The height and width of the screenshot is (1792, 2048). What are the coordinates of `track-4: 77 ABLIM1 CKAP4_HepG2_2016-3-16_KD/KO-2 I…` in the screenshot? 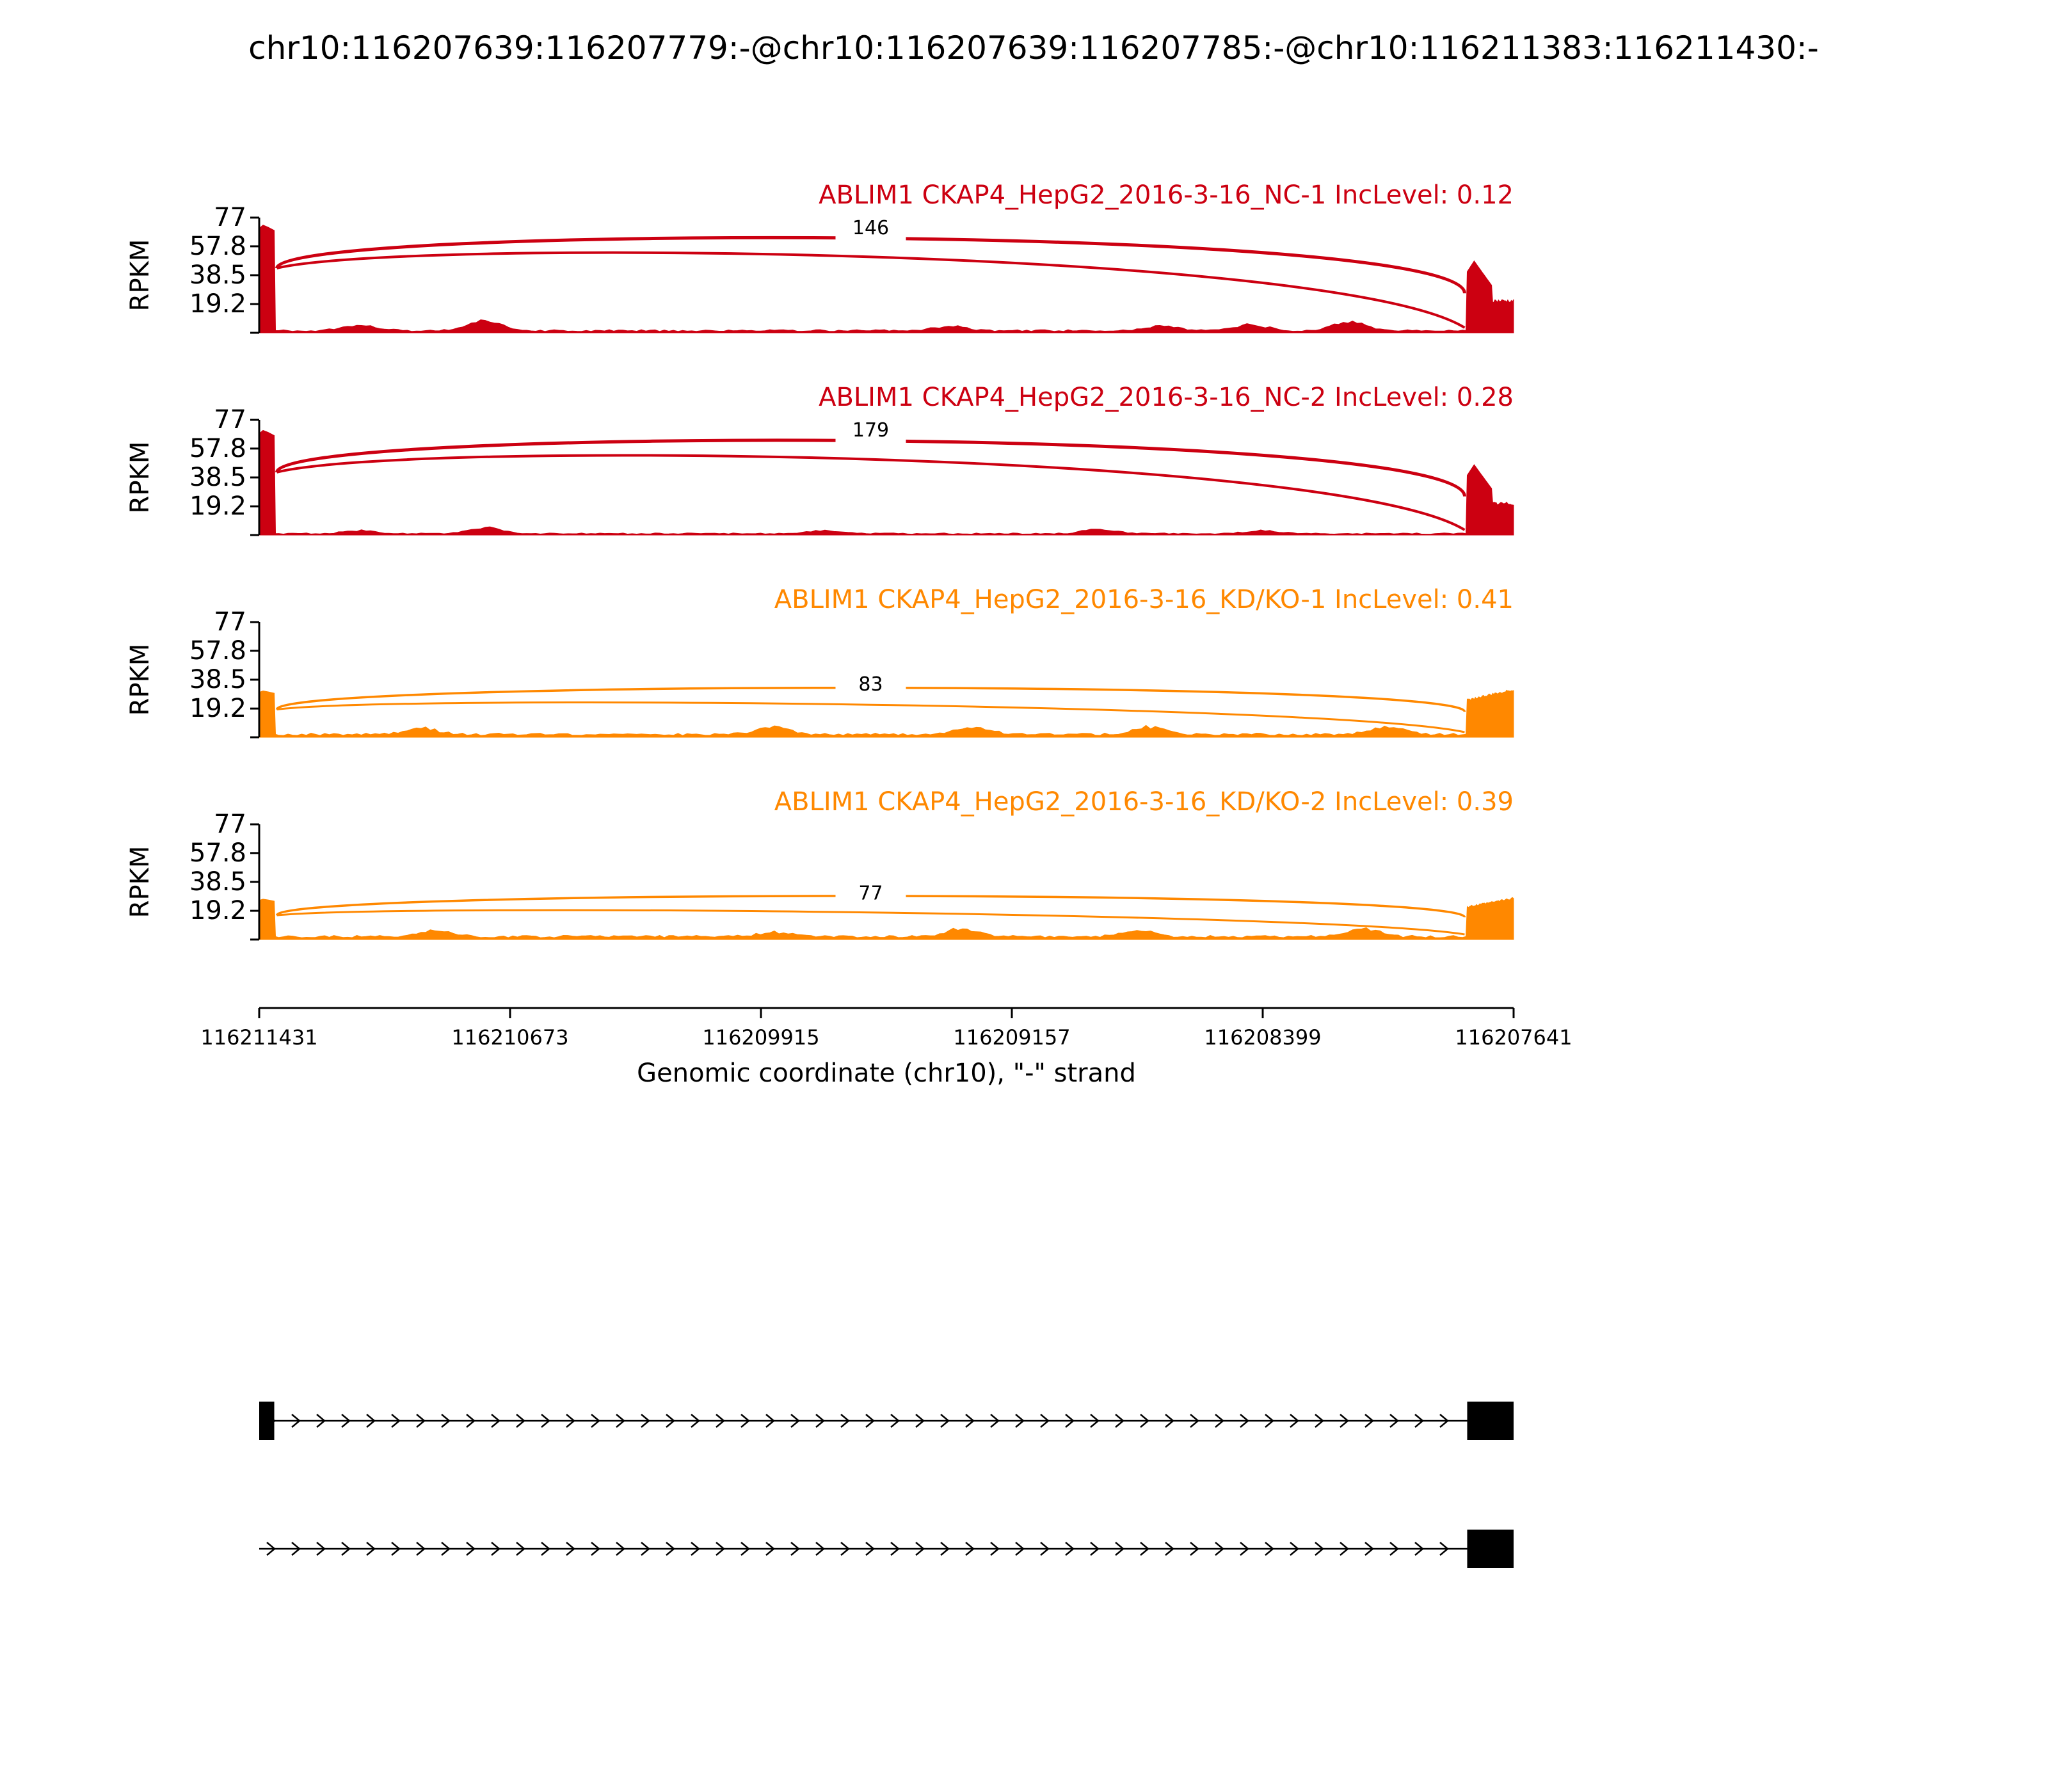 It's located at (819, 864).